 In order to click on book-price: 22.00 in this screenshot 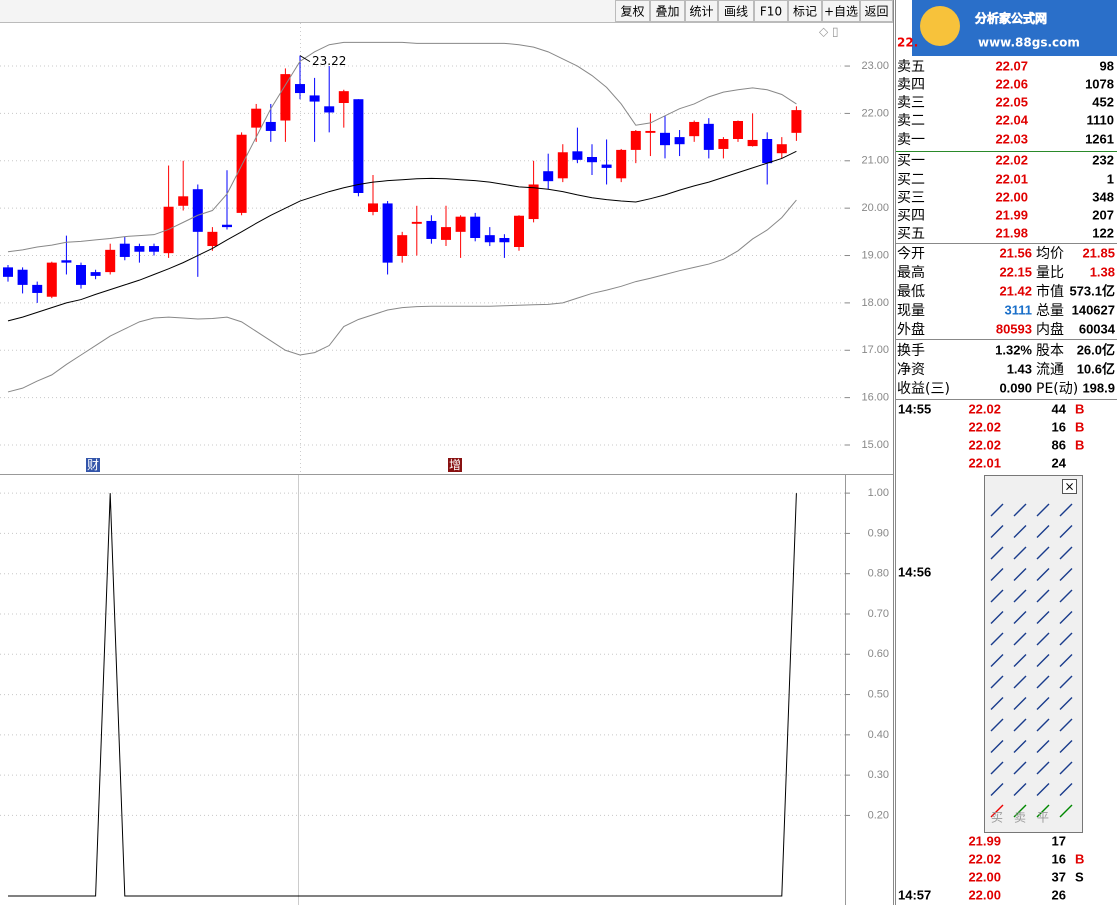, I will do `click(1011, 196)`.